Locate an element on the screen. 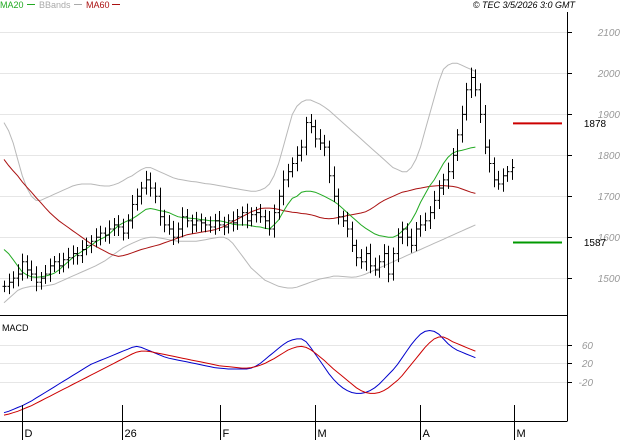  macd-tick-label: 20 is located at coordinates (587, 364).